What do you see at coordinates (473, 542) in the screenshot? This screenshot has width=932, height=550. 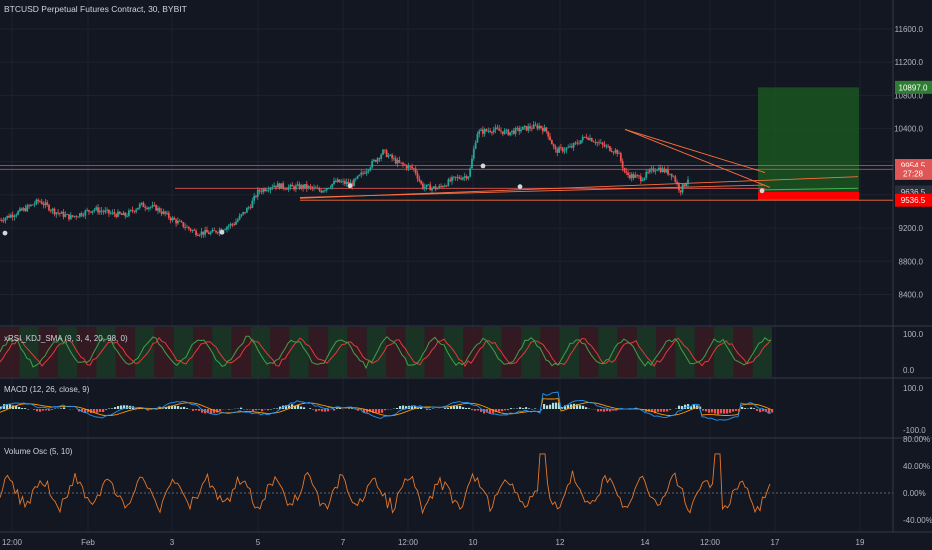 I see `time-tick-label: 10` at bounding box center [473, 542].